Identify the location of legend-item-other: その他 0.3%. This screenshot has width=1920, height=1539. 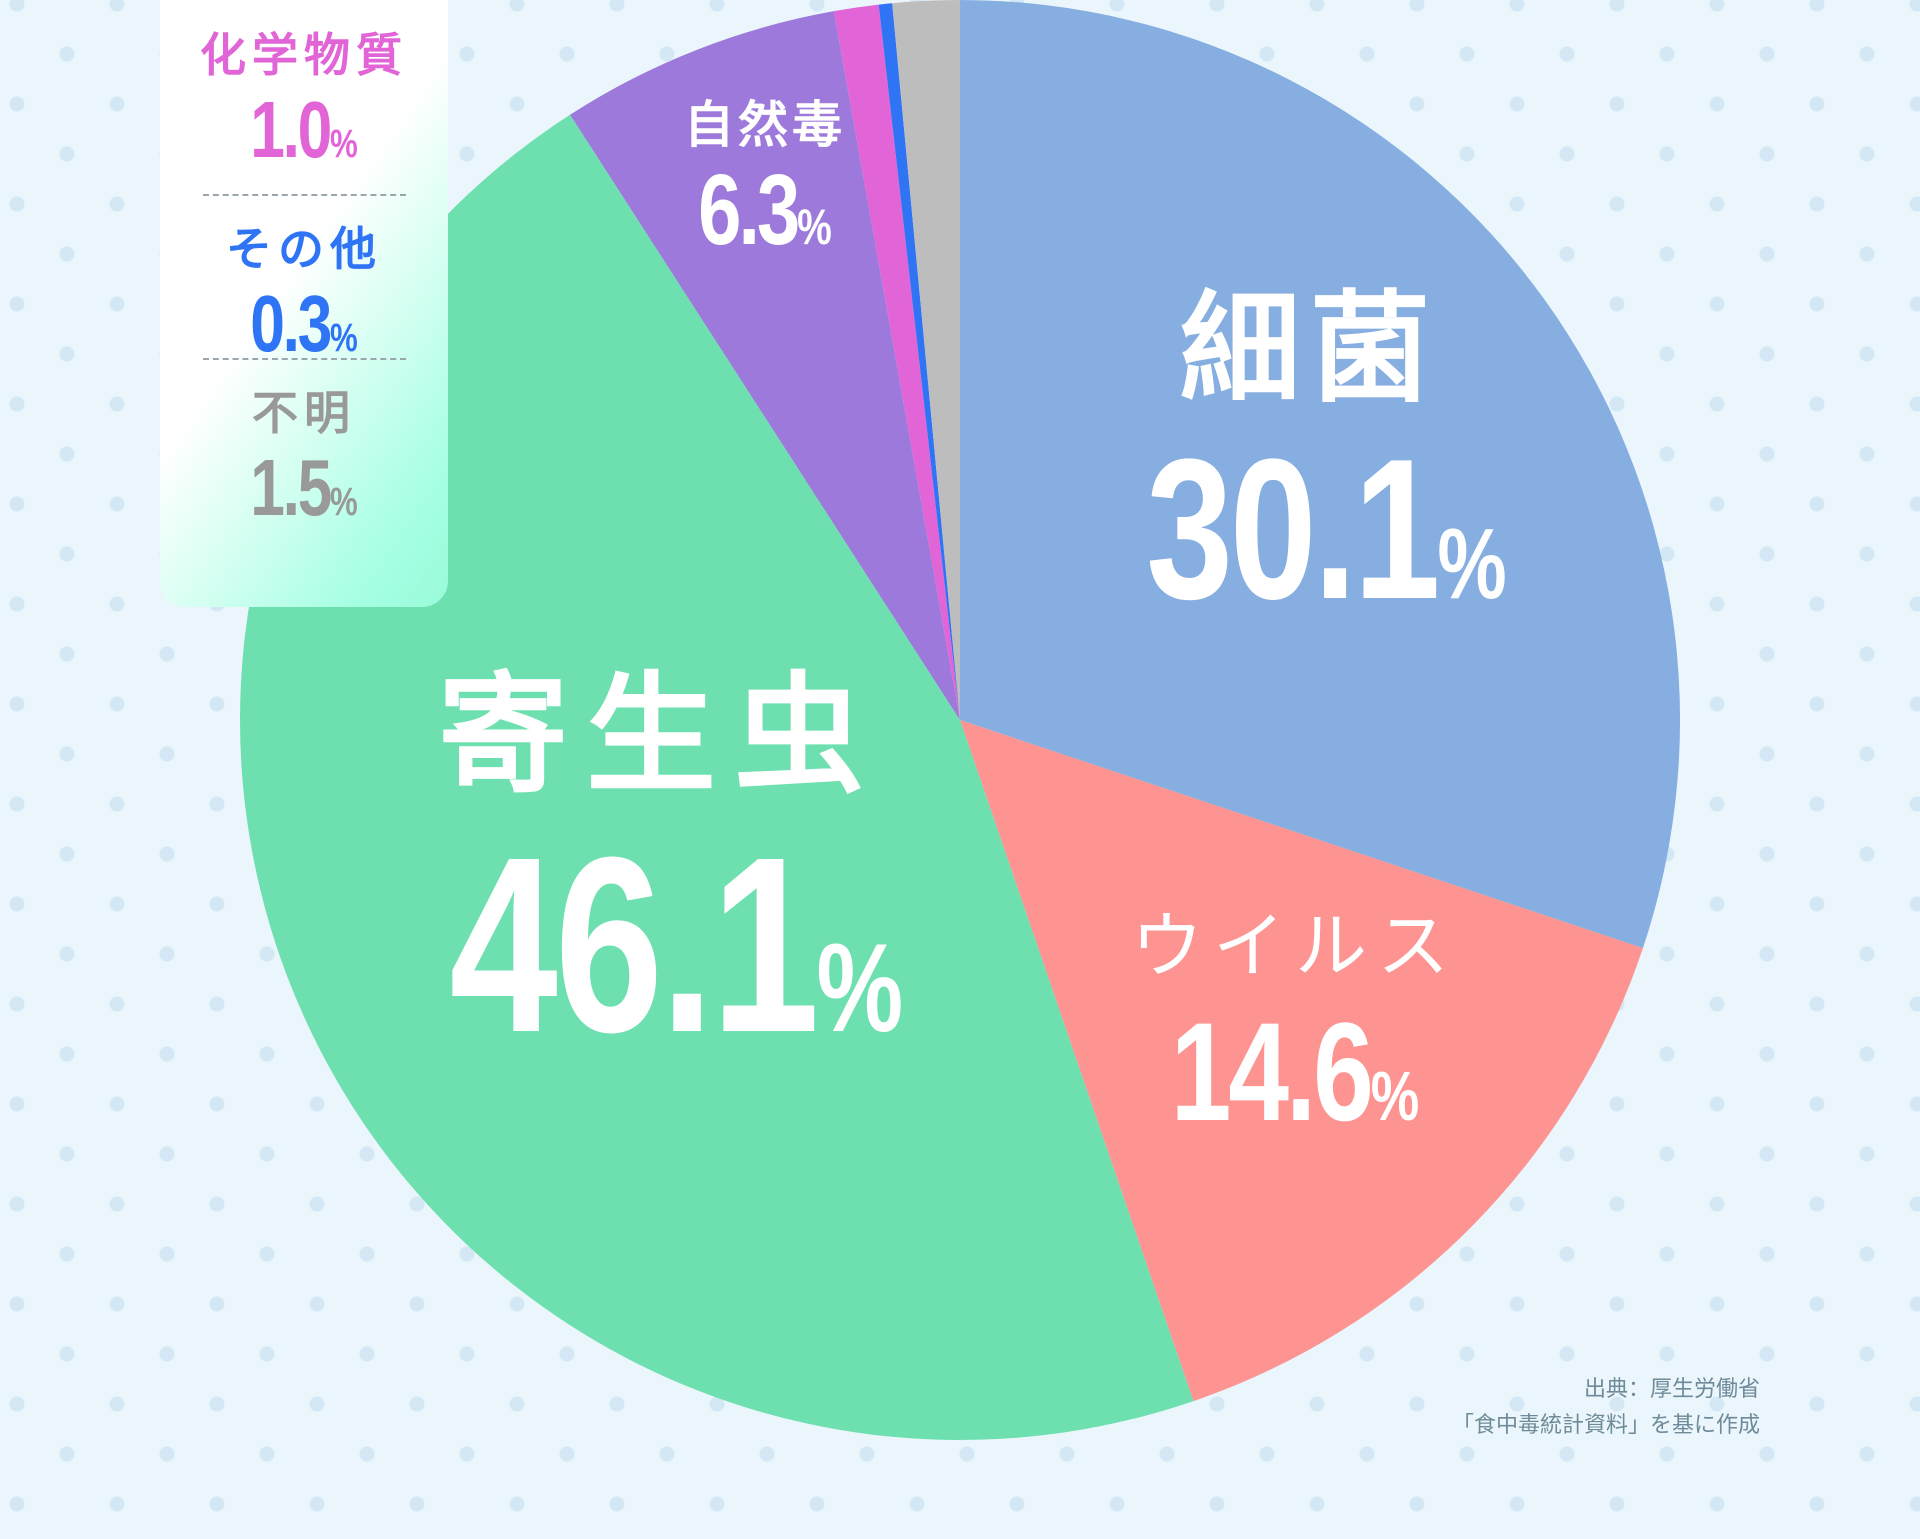
(304, 280).